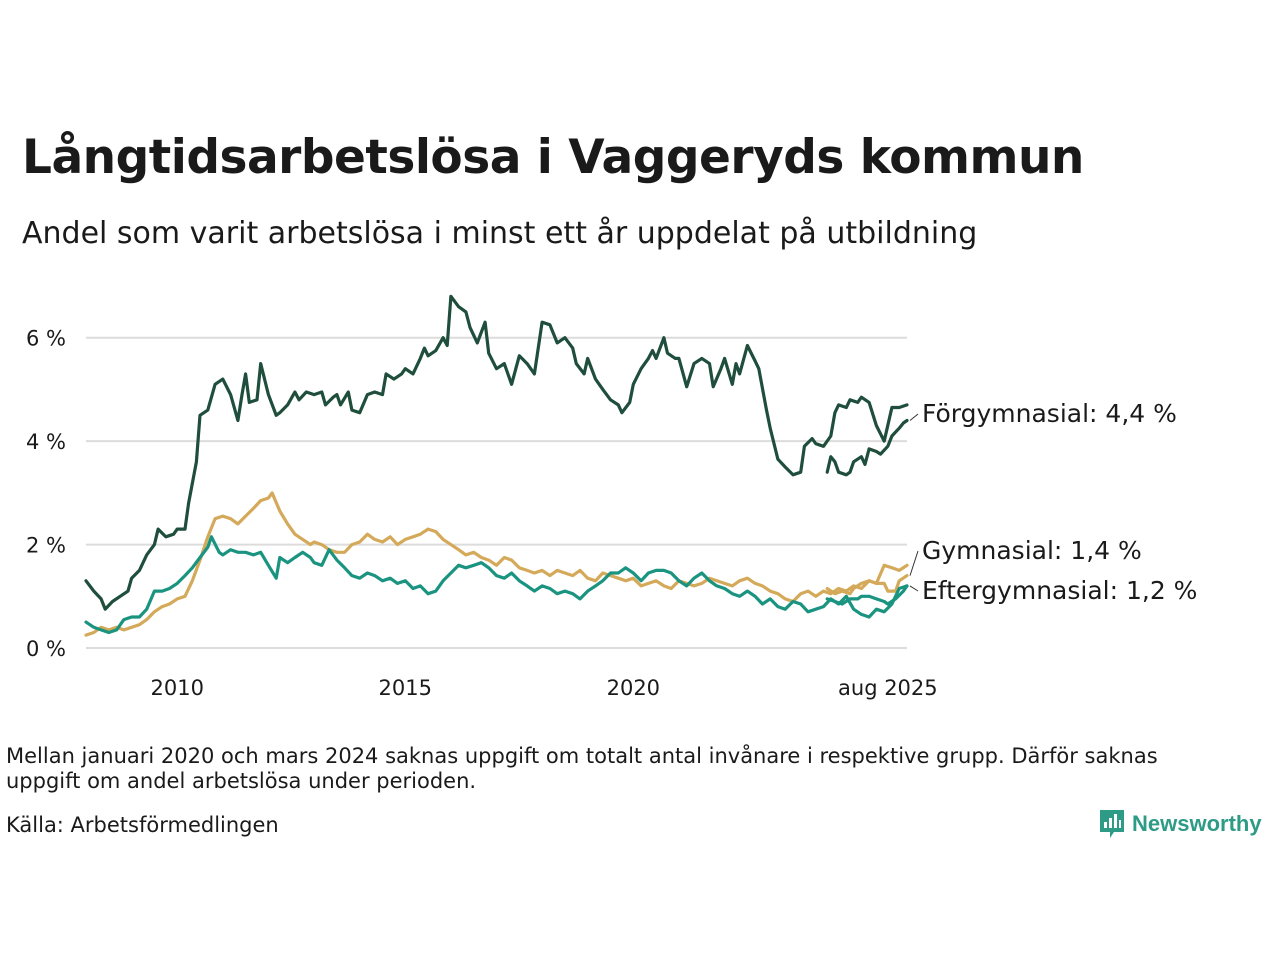  Describe the element at coordinates (1032, 550) in the screenshot. I see `series-end-label: Gymnasial: 1,4 %` at that location.